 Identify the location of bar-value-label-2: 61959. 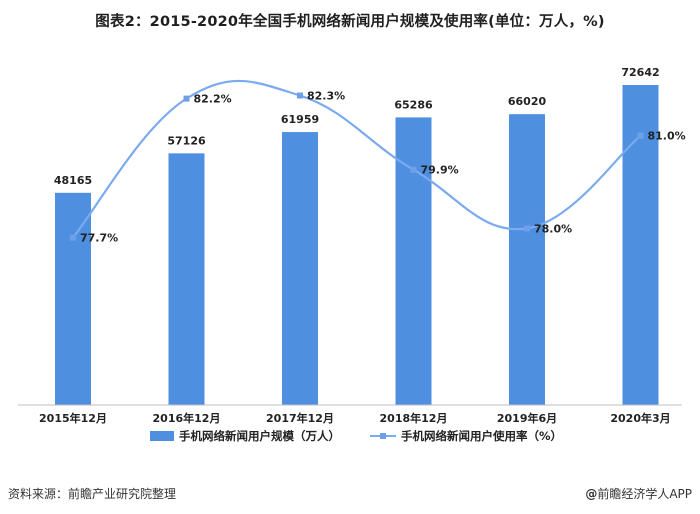
(300, 119).